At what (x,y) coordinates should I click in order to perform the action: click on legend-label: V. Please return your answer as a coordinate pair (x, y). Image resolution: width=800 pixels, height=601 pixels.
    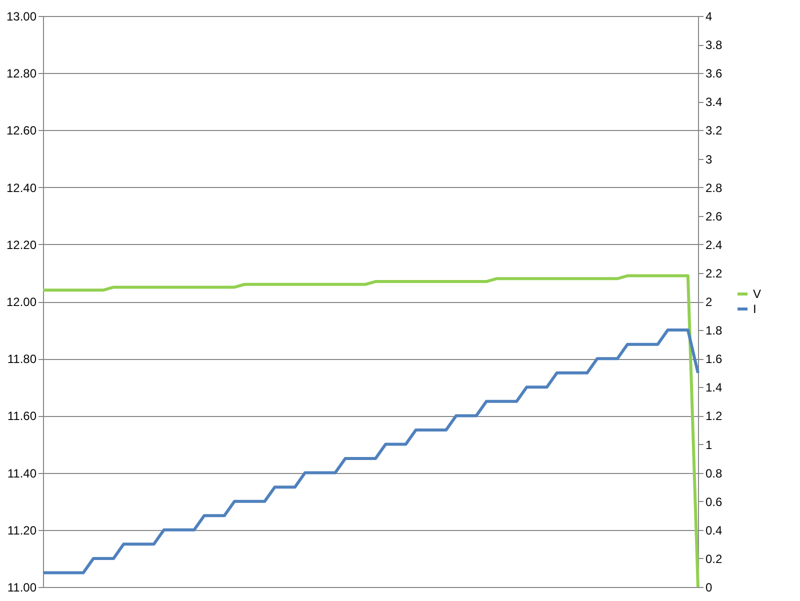
    Looking at the image, I should click on (757, 294).